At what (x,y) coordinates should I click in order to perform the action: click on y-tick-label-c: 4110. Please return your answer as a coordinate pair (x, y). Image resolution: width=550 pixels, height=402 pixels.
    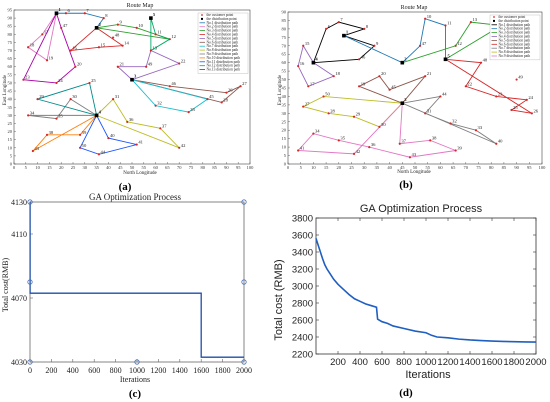
    Looking at the image, I should click on (19, 234).